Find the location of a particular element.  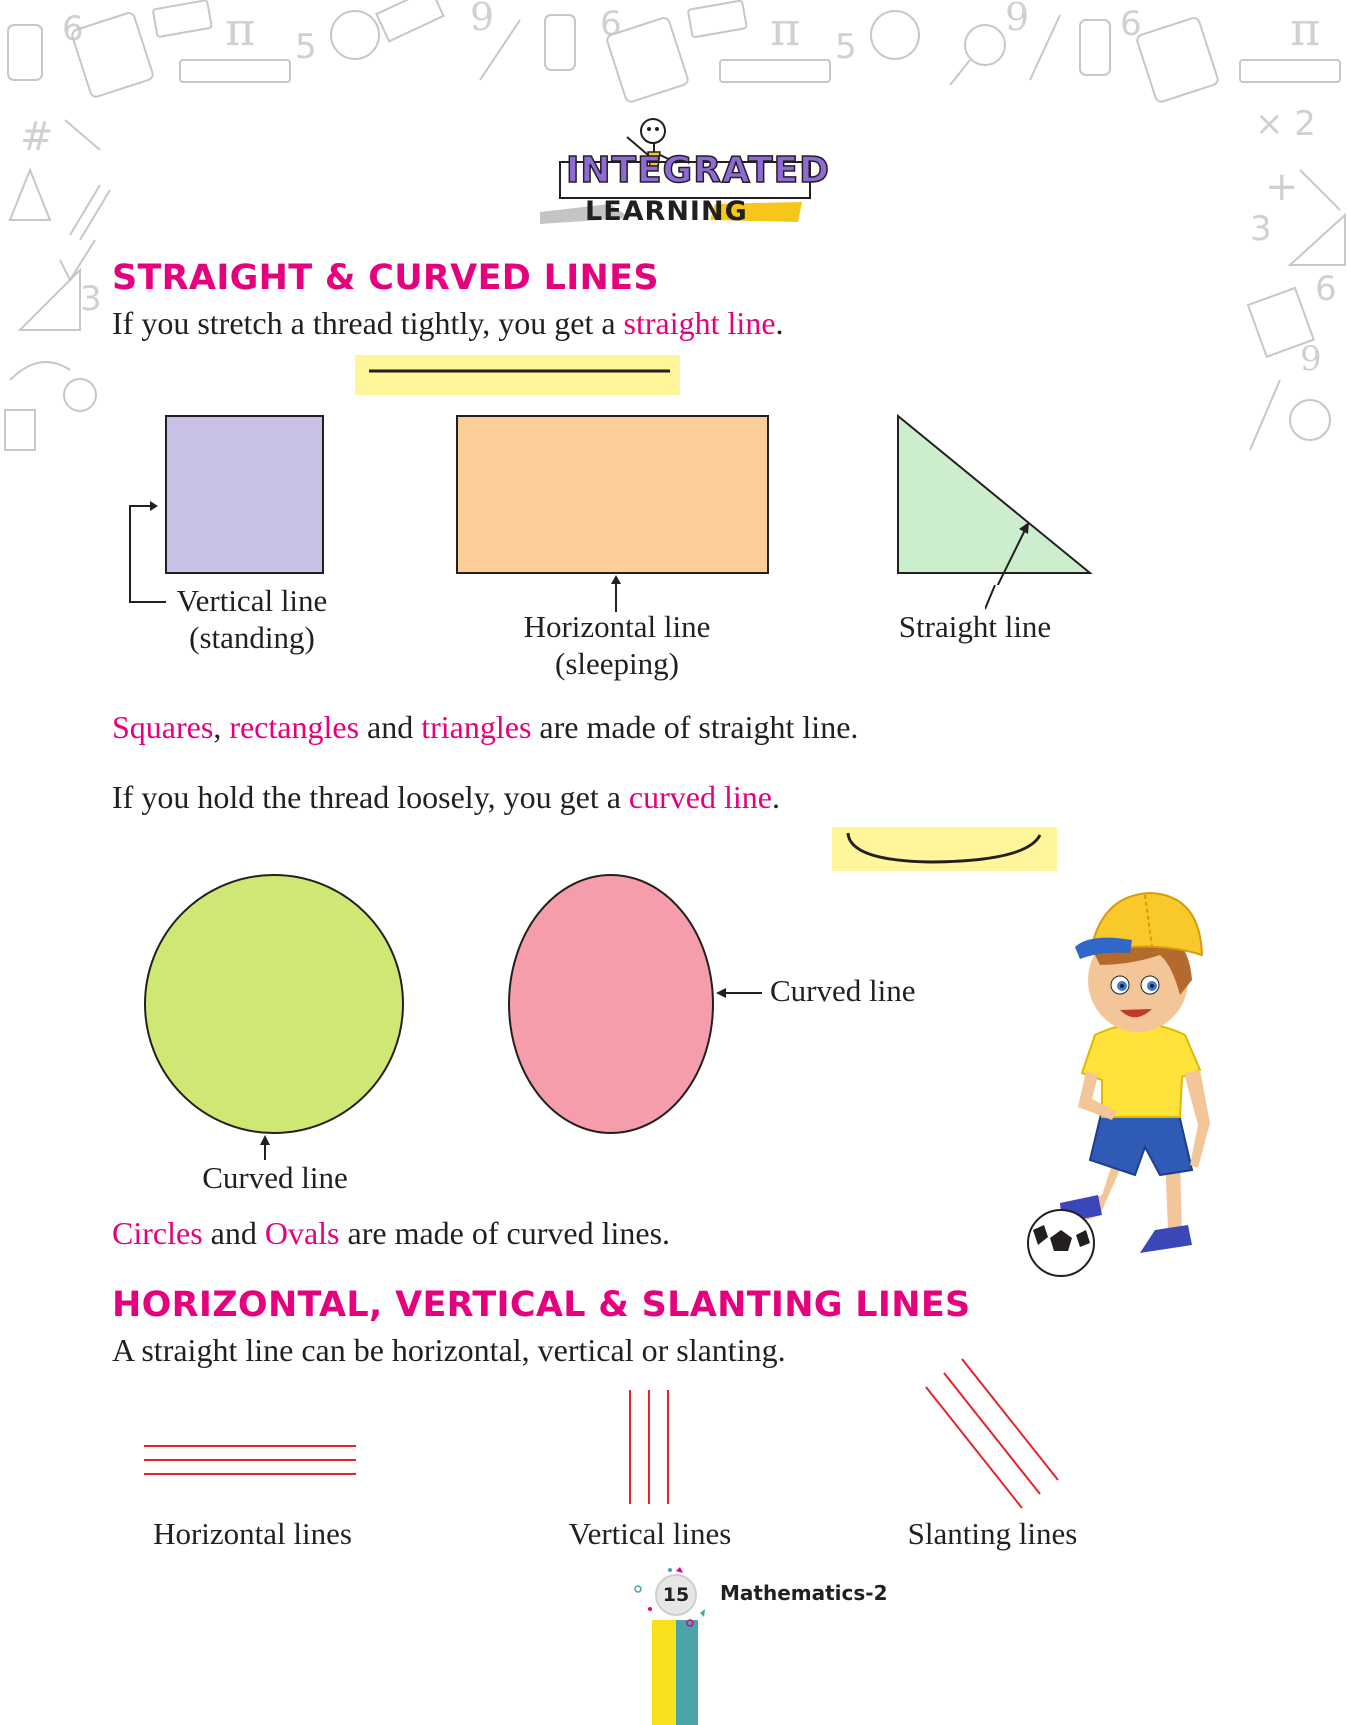

footer-confetti-icon is located at coordinates (669, 1597).